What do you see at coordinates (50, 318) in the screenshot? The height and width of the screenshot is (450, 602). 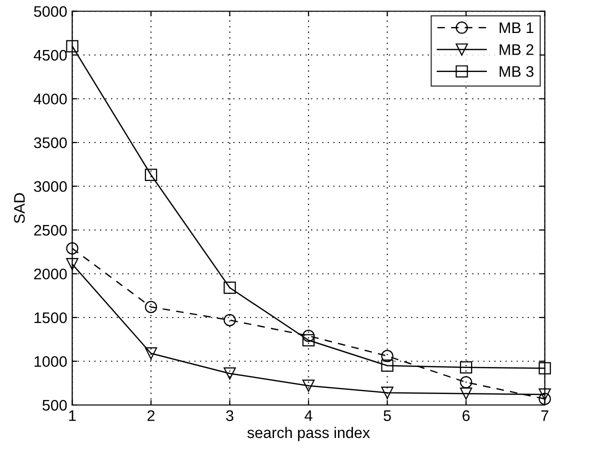 I see `y-tick-label: 1500` at bounding box center [50, 318].